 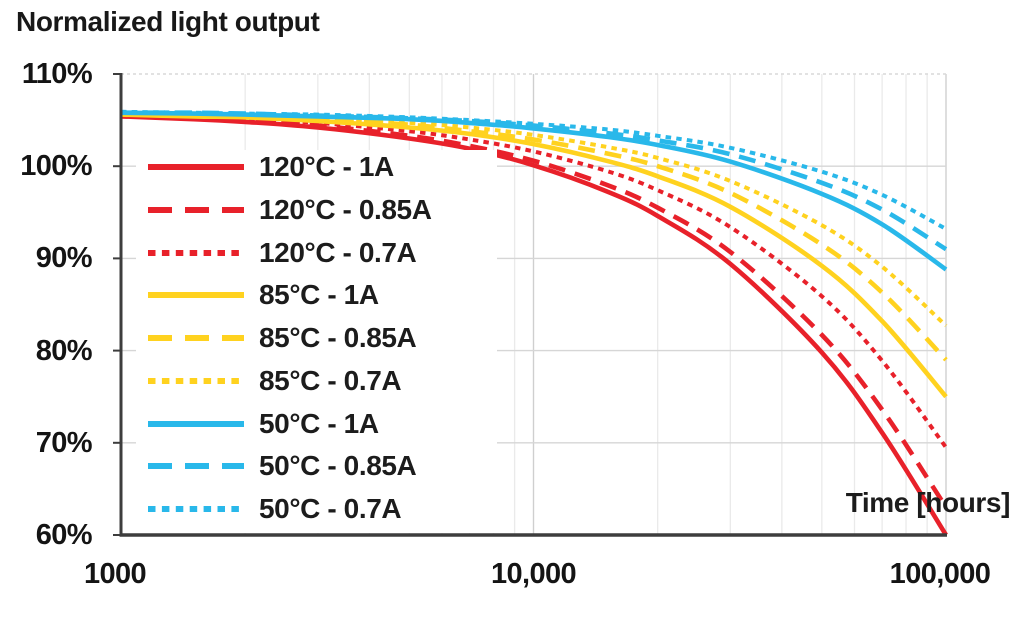 I want to click on y-tick-label: 100%, so click(x=56, y=166).